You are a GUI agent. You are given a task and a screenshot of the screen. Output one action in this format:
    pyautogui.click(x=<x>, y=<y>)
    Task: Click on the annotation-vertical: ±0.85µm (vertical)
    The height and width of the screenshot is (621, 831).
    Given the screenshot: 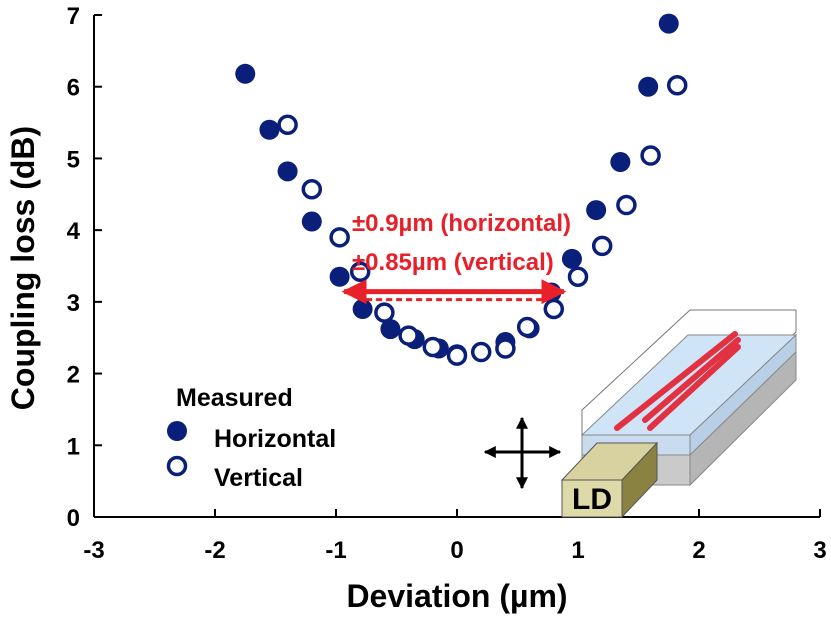 What is the action you would take?
    pyautogui.click(x=453, y=262)
    